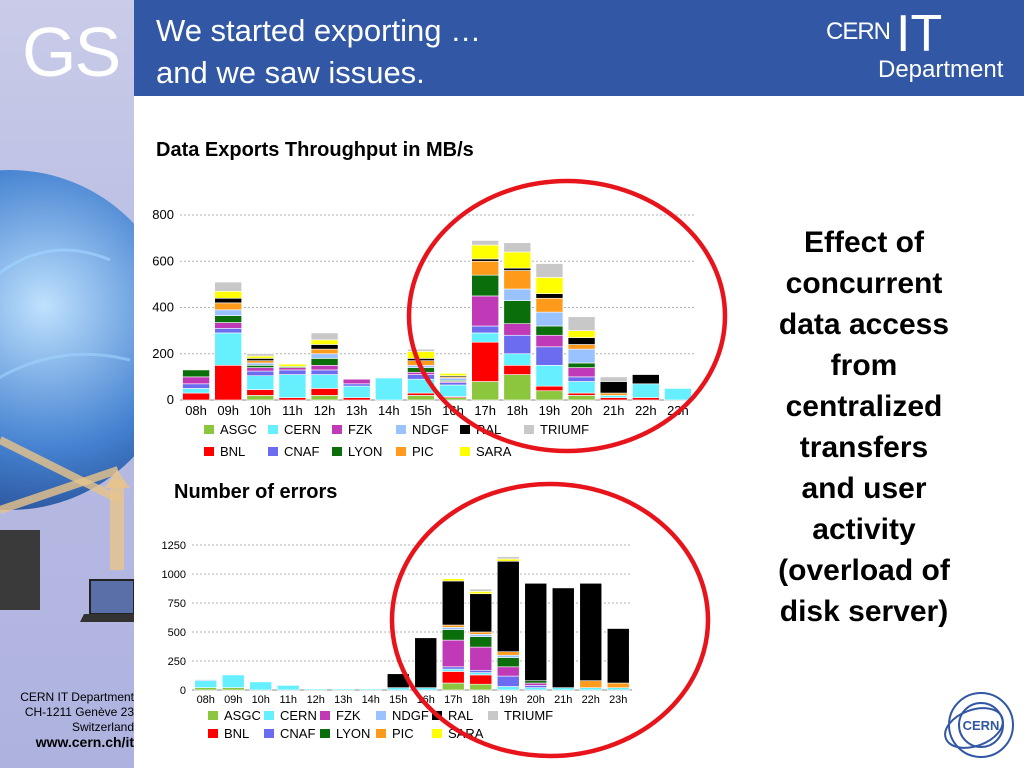  I want to click on chart2-title: Number of errors, so click(256, 492).